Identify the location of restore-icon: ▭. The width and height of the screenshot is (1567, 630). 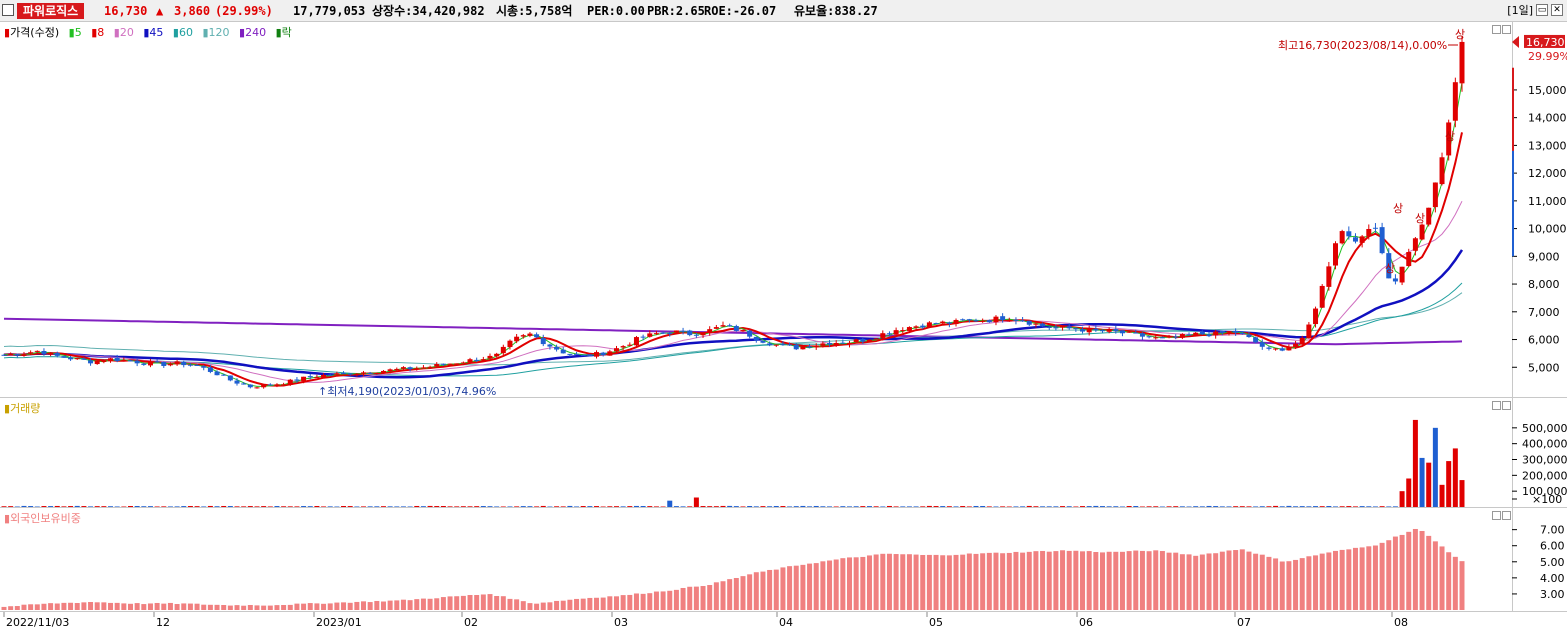
(1542, 10).